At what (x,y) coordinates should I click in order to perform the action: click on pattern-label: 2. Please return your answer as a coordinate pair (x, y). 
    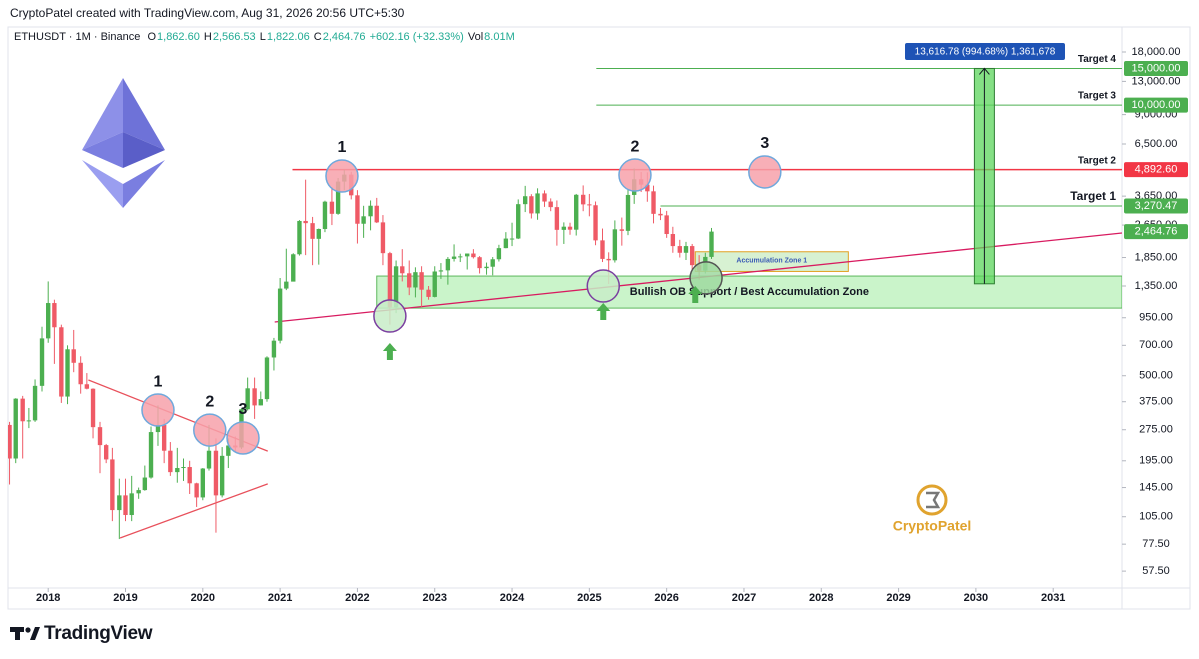
    Looking at the image, I should click on (635, 146).